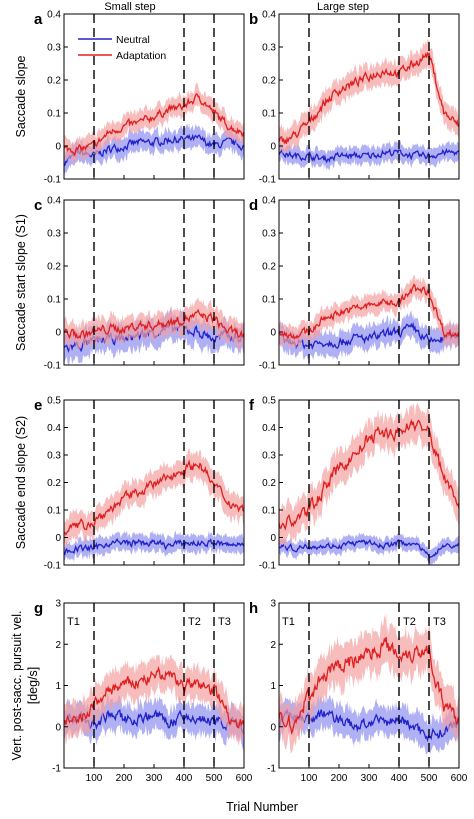 The image size is (474, 819). I want to click on panel-letter: d, so click(253, 205).